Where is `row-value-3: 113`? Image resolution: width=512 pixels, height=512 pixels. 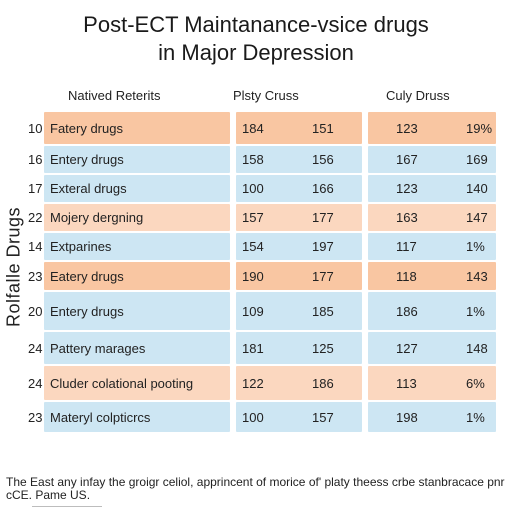 row-value-3: 113 is located at coordinates (406, 383).